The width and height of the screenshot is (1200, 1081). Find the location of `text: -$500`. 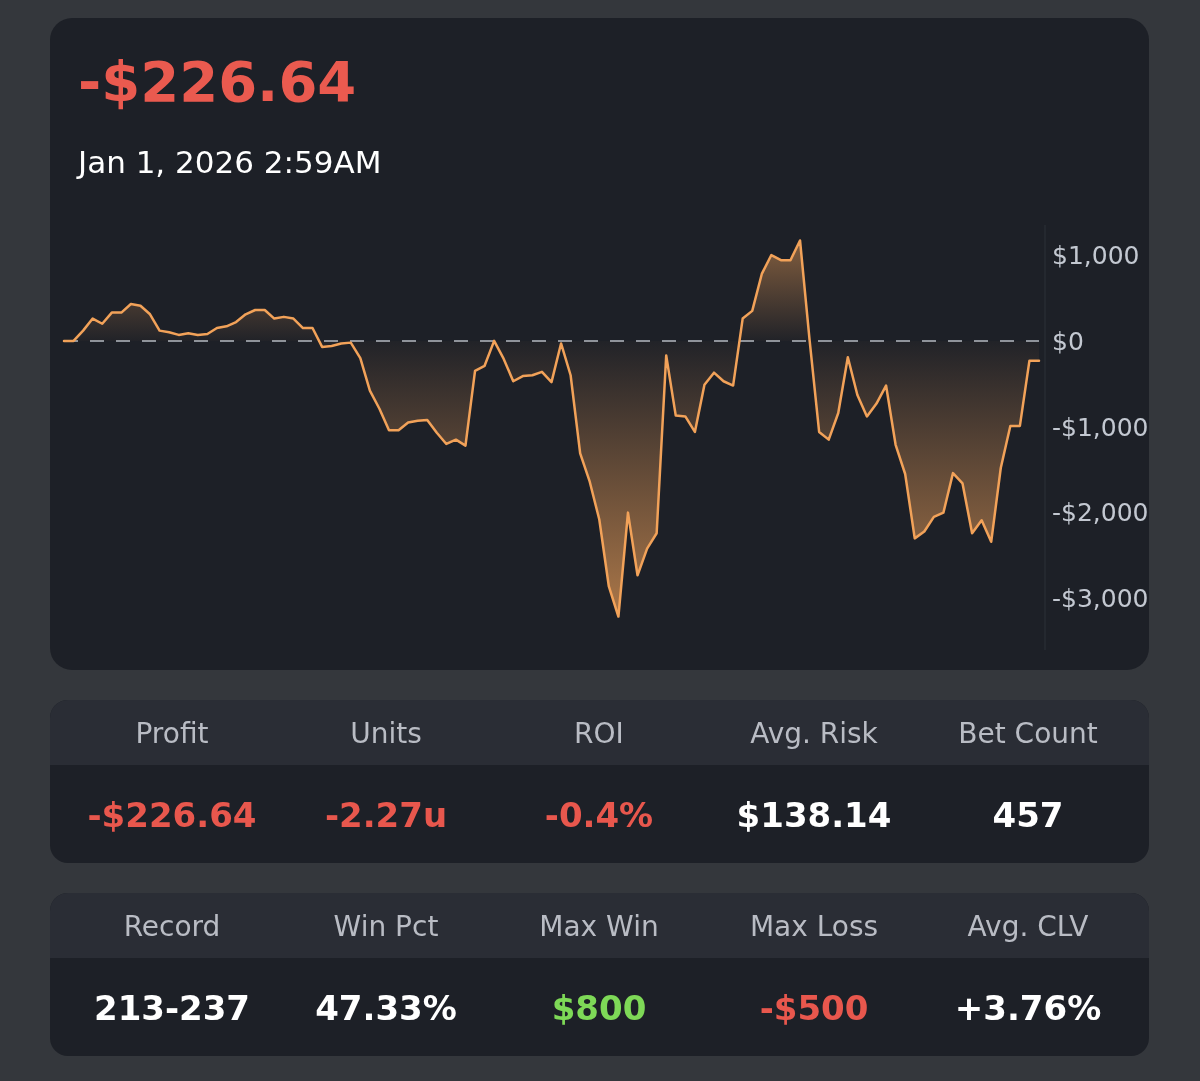

text: -$500 is located at coordinates (814, 1007).